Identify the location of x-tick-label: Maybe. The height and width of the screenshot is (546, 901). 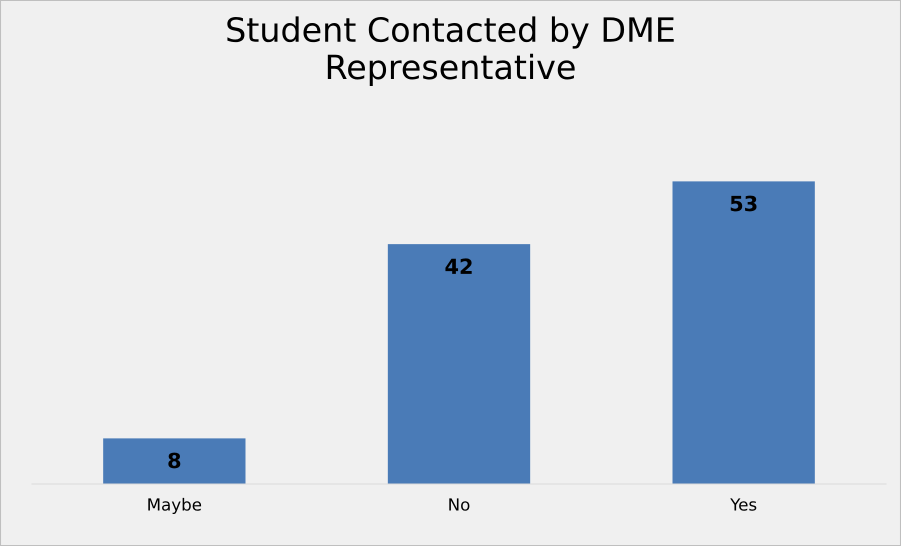
(175, 506).